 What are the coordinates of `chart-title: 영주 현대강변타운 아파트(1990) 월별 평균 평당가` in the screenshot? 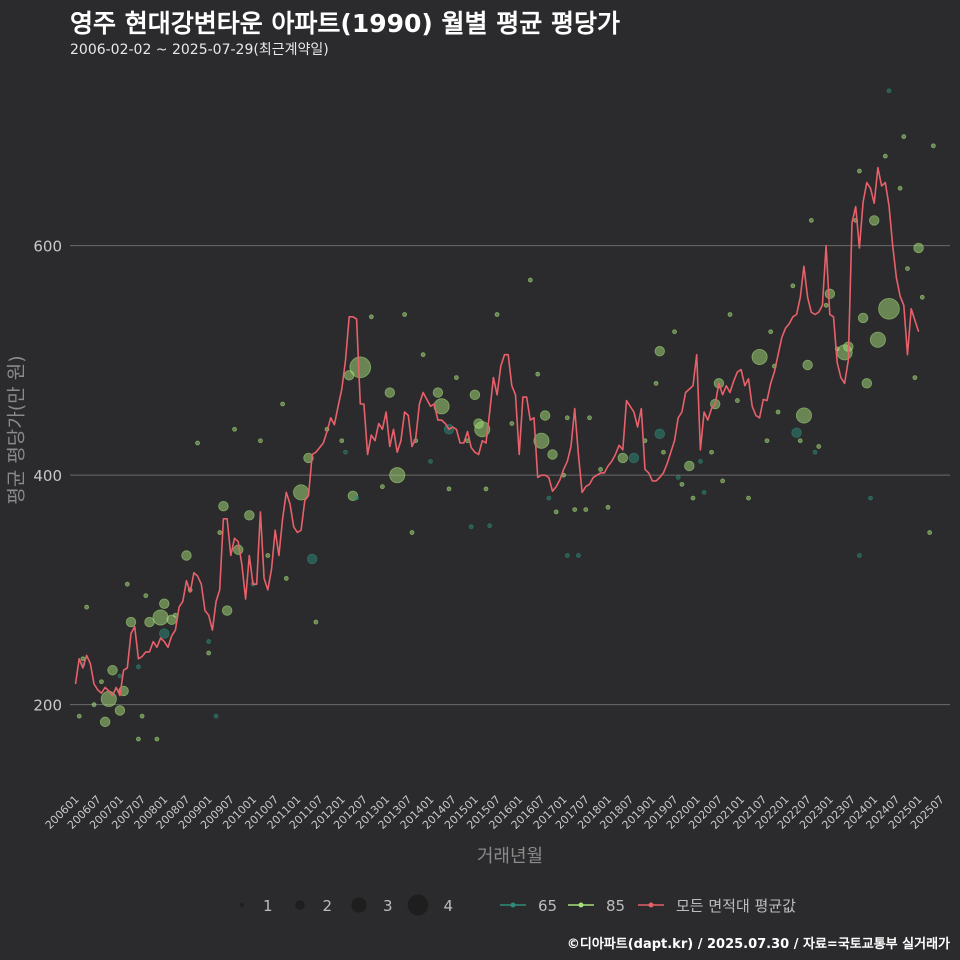 It's located at (345, 23).